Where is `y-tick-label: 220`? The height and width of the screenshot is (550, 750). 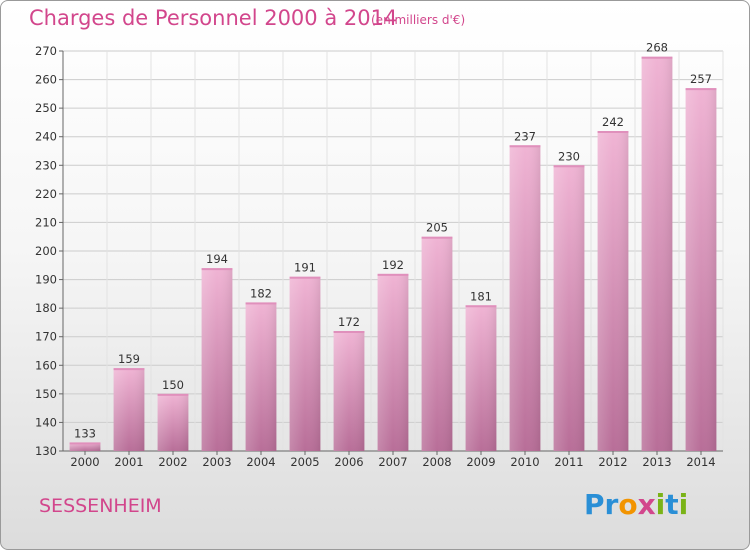 y-tick-label: 220 is located at coordinates (46, 194).